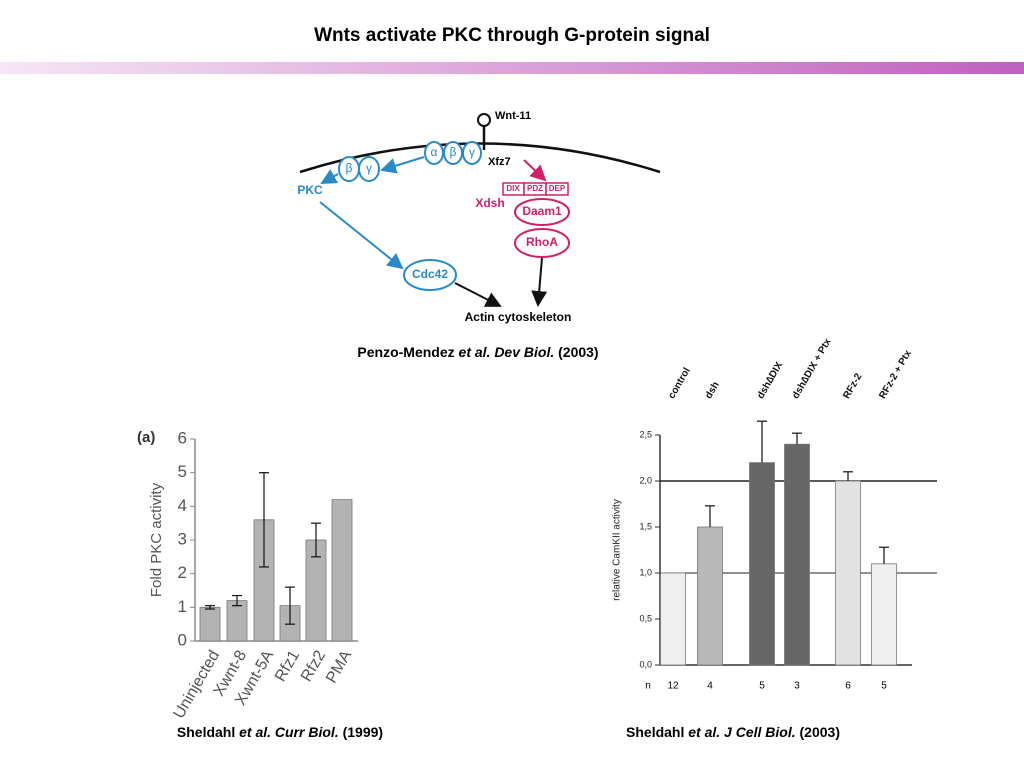  What do you see at coordinates (645, 526) in the screenshot?
I see `y-tick-label: 1,5` at bounding box center [645, 526].